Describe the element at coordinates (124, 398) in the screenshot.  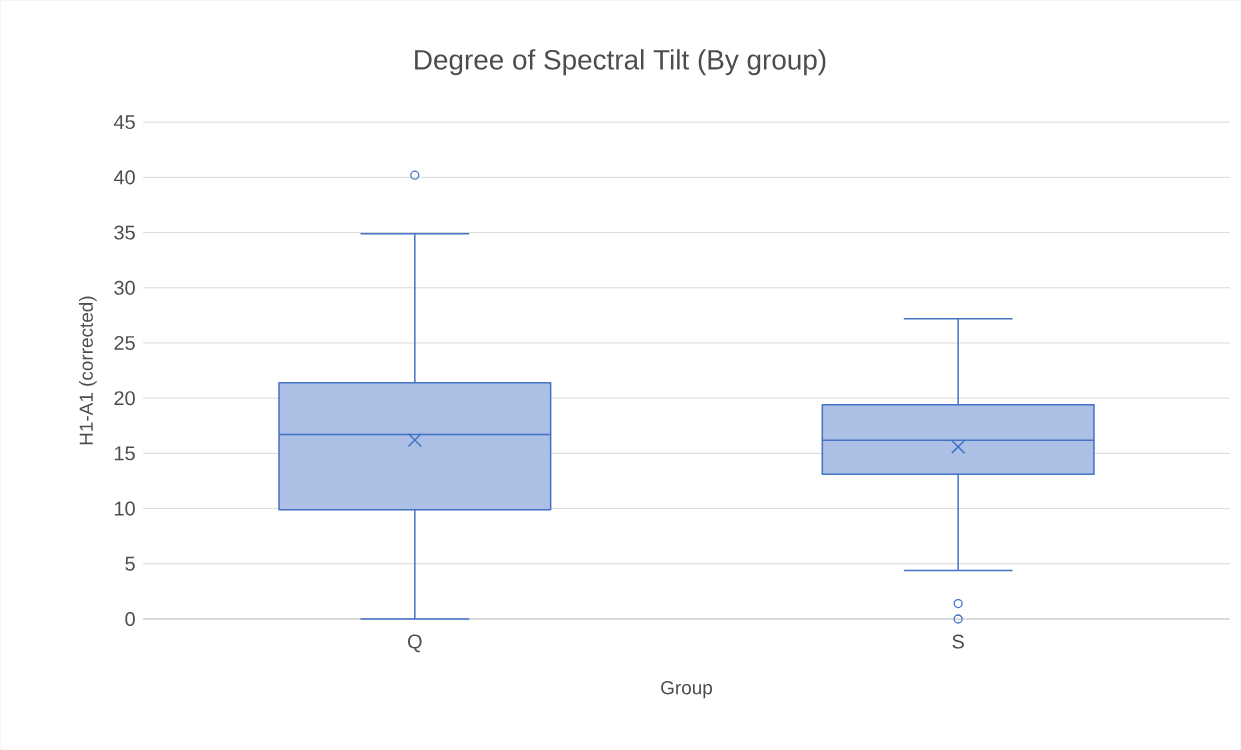
I see `y-tick-label: 20` at that location.